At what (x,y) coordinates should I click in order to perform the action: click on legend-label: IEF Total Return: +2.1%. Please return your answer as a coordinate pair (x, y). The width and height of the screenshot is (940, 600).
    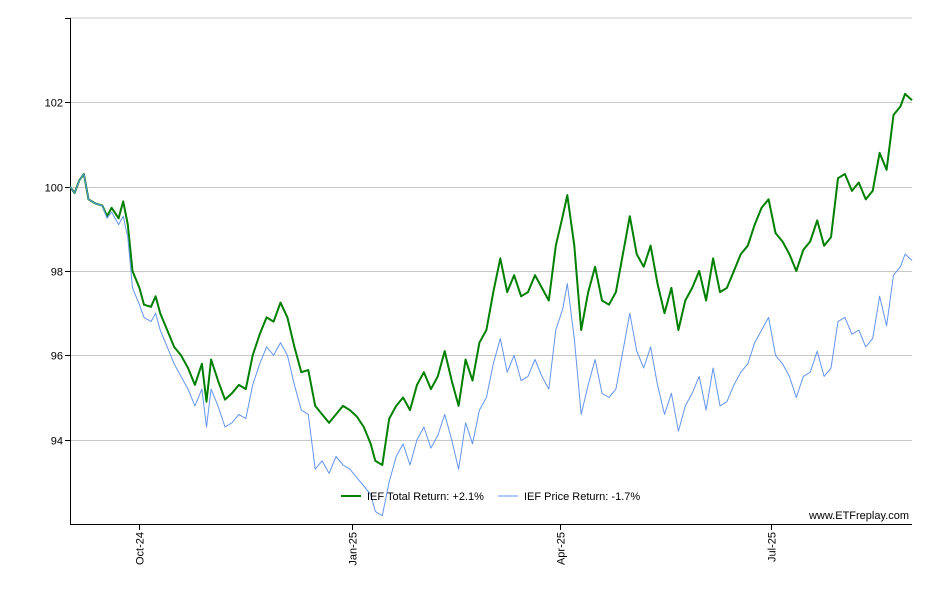
    Looking at the image, I should click on (425, 497).